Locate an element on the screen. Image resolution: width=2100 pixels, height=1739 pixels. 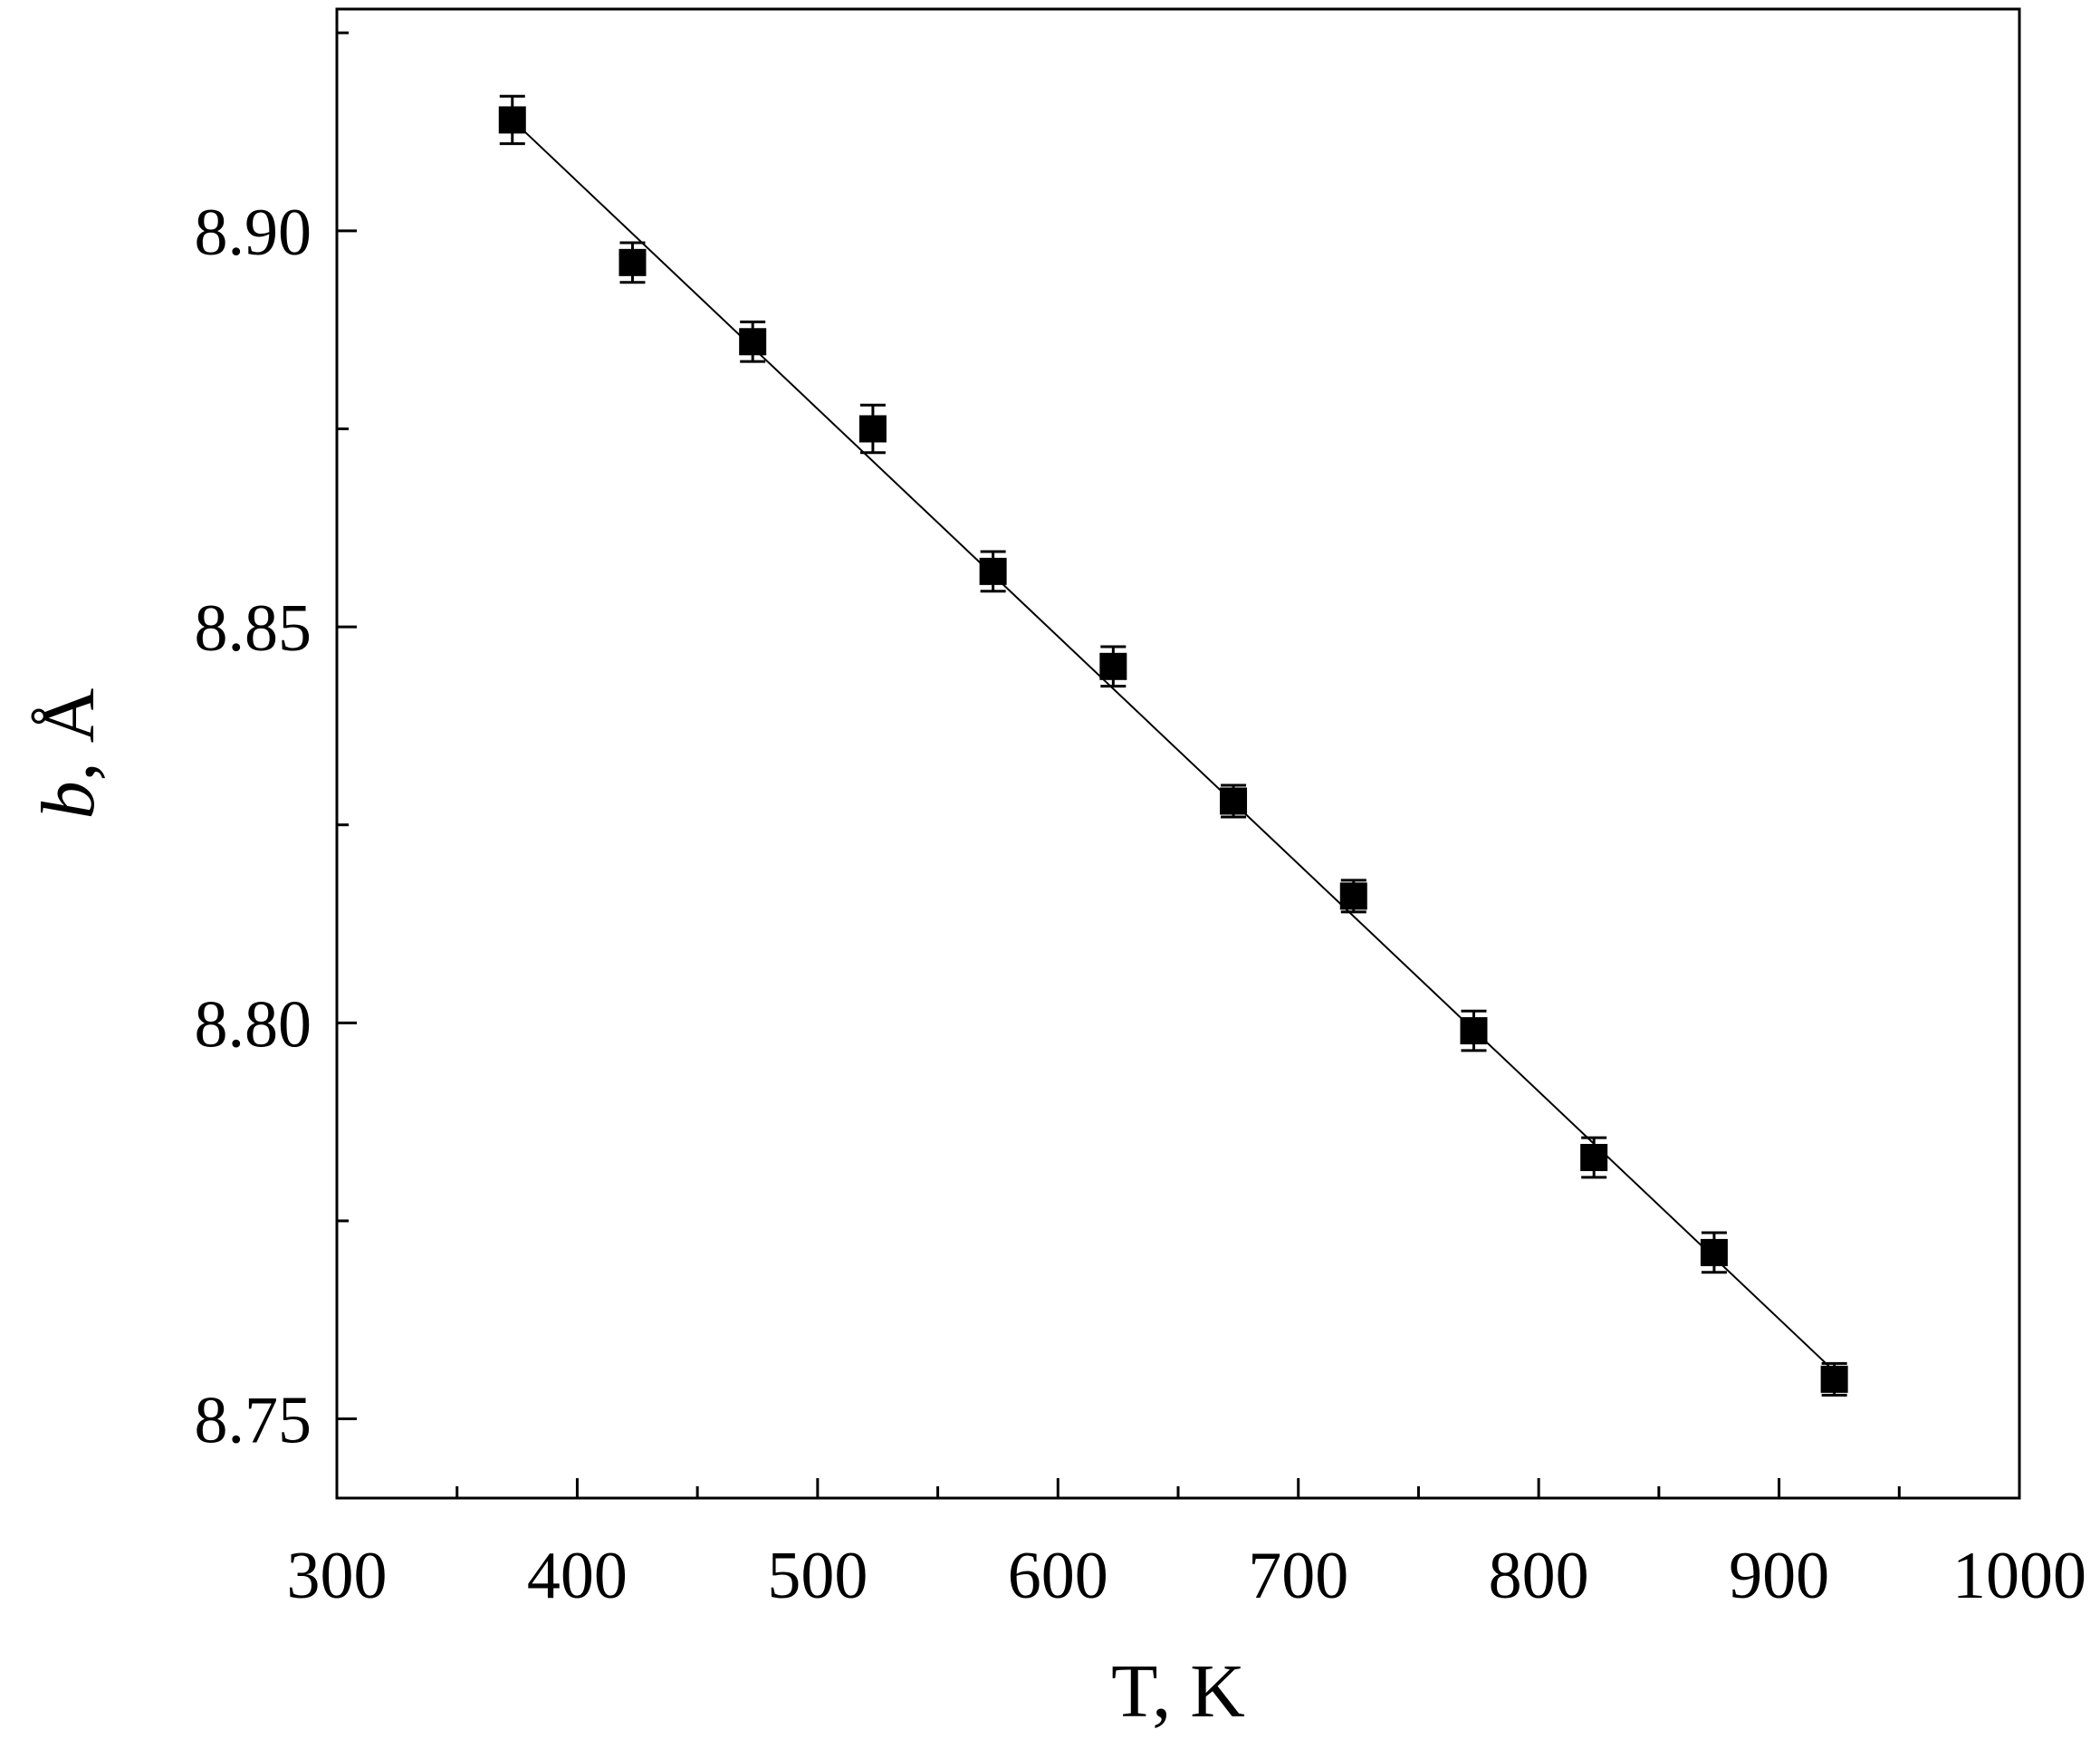
y-tick-label: 8.75 is located at coordinates (253, 1421).